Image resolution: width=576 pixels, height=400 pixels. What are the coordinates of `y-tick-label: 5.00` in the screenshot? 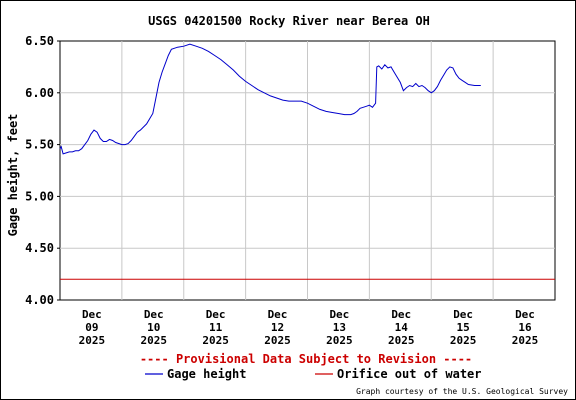 It's located at (39, 196).